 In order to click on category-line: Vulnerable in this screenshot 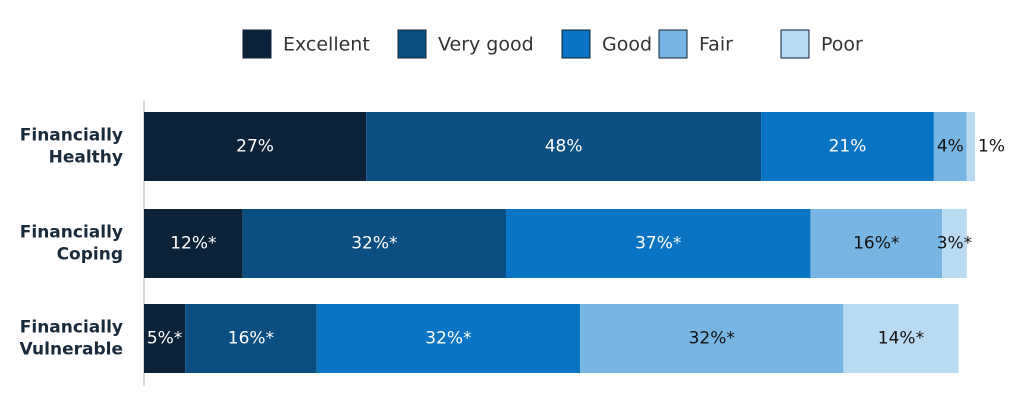, I will do `click(72, 350)`.